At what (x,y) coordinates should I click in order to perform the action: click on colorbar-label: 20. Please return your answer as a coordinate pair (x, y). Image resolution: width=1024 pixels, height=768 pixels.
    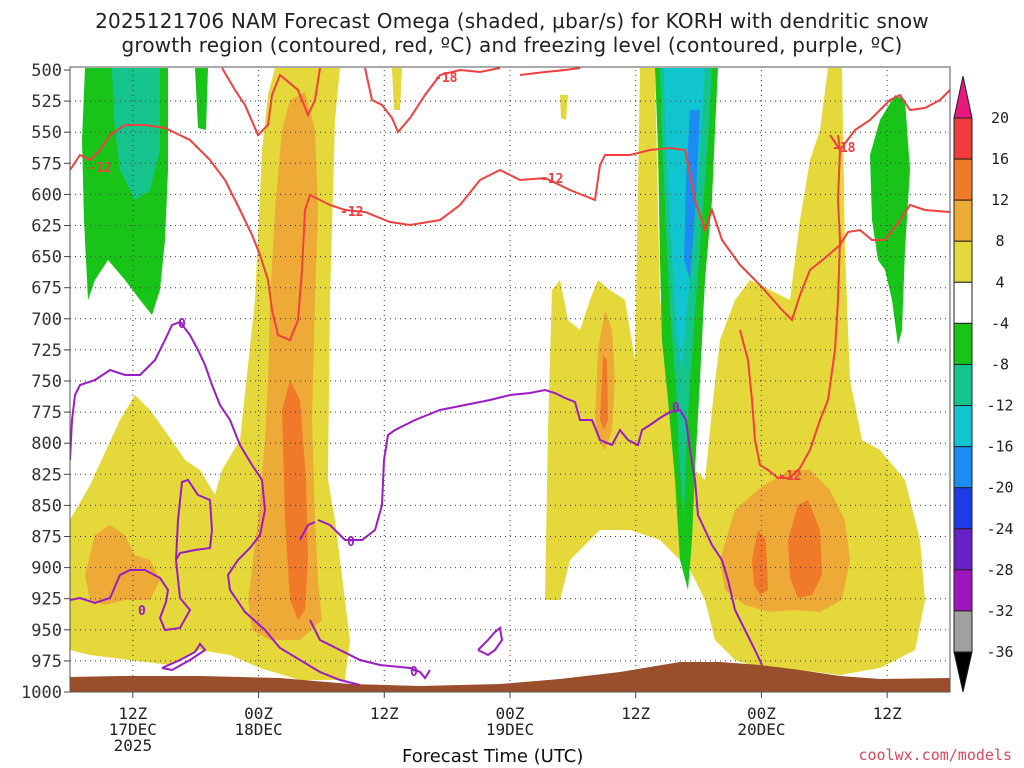
    Looking at the image, I should click on (1000, 118).